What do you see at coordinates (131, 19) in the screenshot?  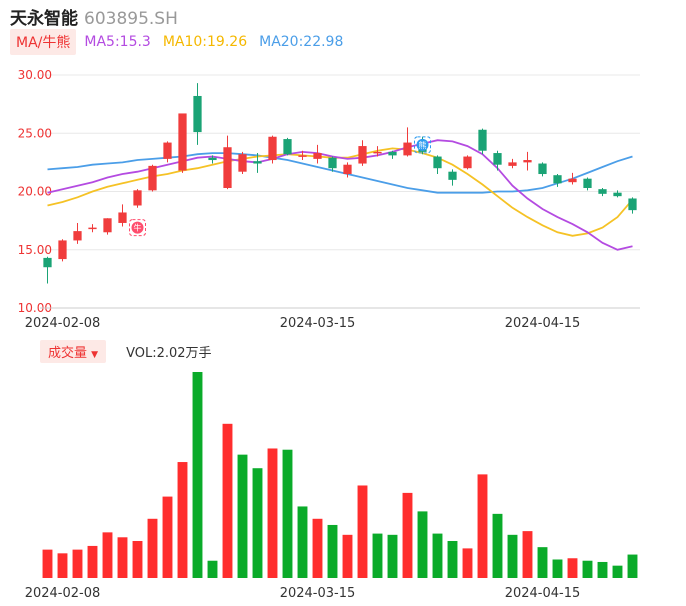 I see `stock-code: 603895.SH` at bounding box center [131, 19].